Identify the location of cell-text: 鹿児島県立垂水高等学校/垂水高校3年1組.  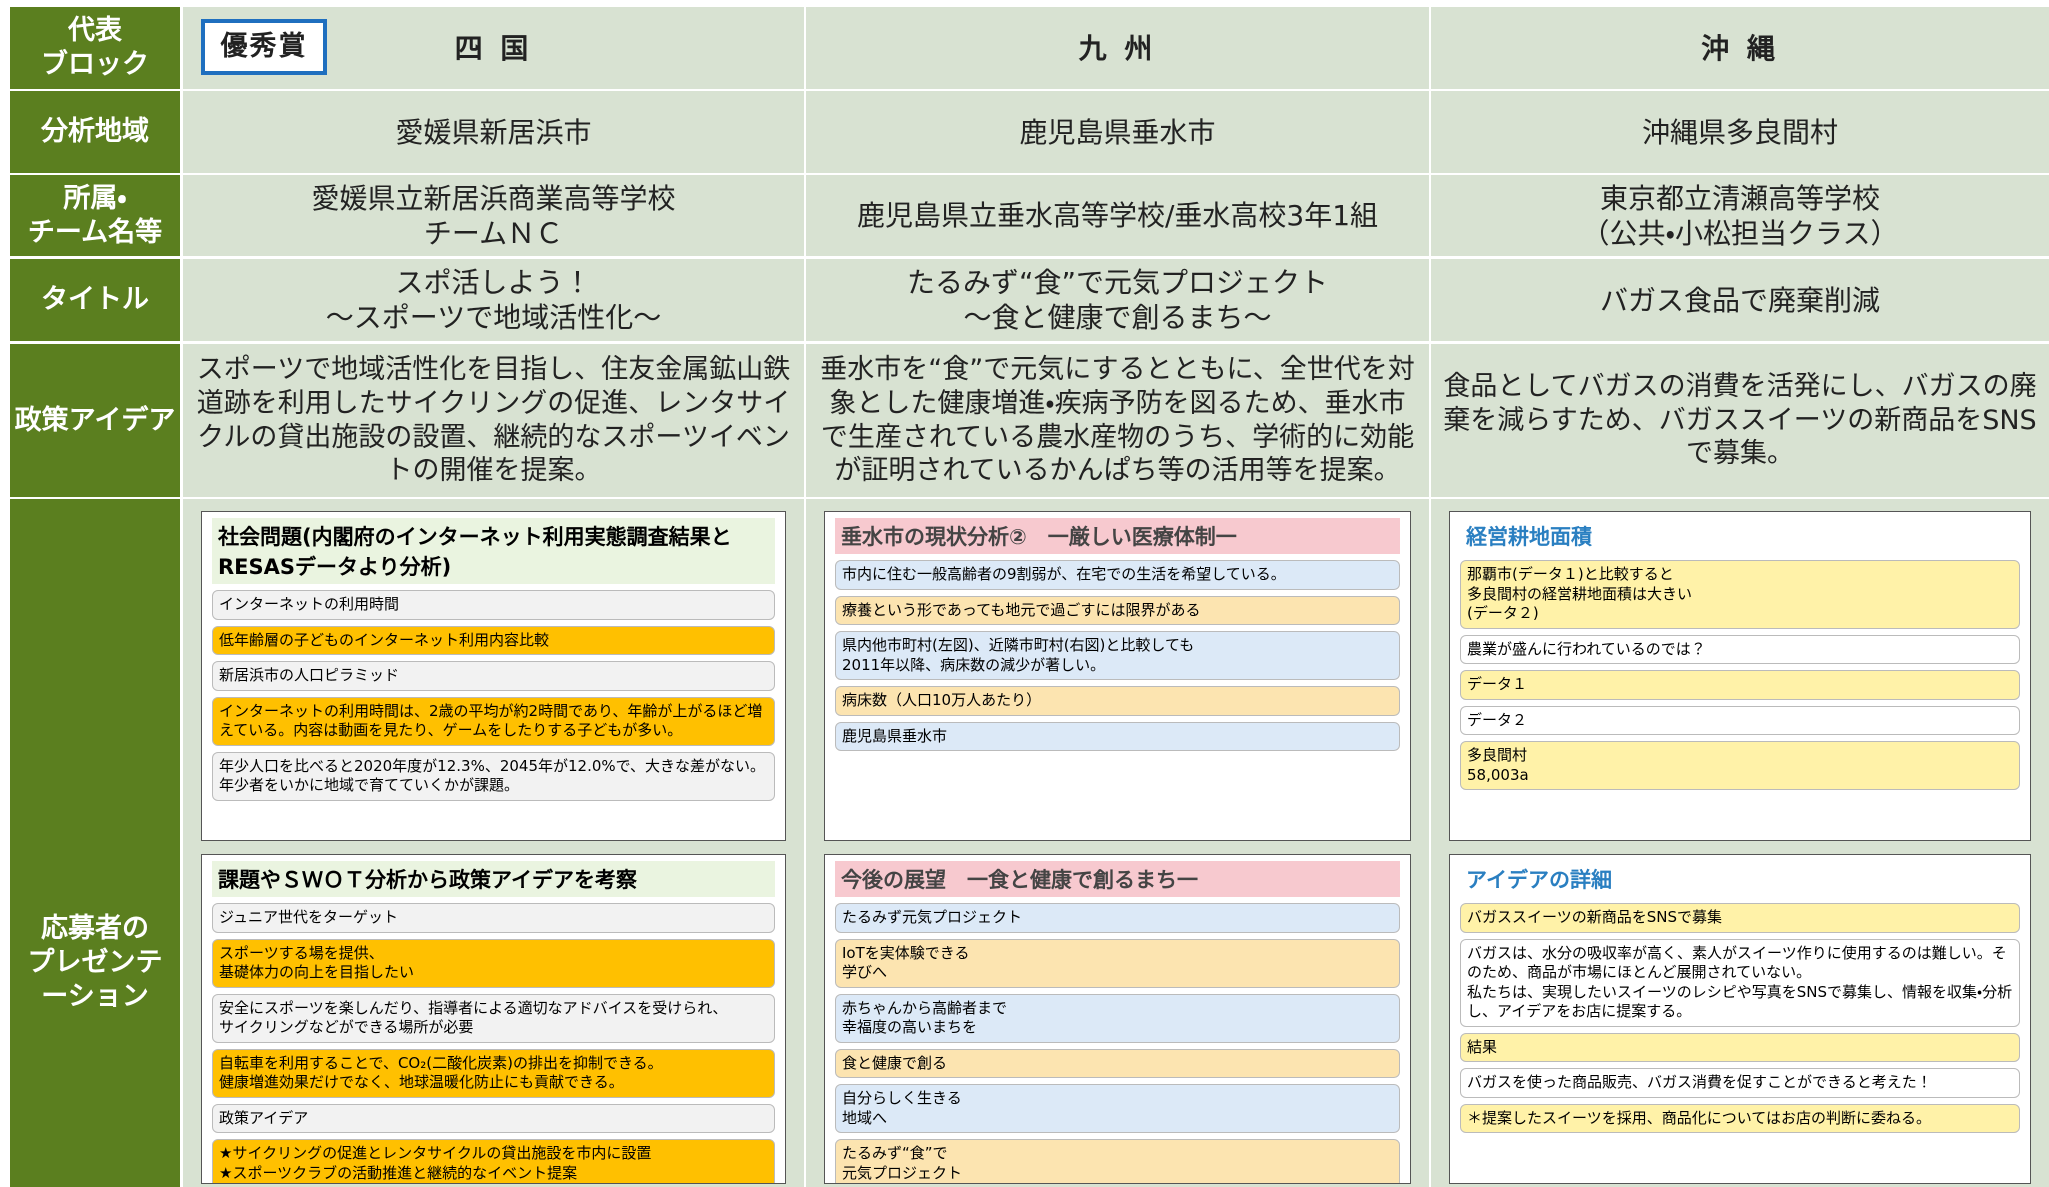
(1117, 215).